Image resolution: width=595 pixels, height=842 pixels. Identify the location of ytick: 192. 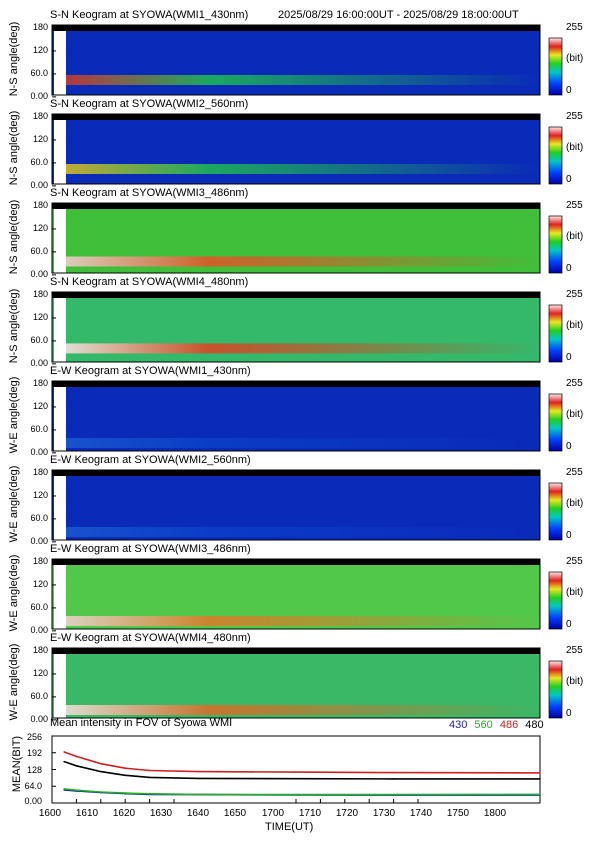
(34, 753).